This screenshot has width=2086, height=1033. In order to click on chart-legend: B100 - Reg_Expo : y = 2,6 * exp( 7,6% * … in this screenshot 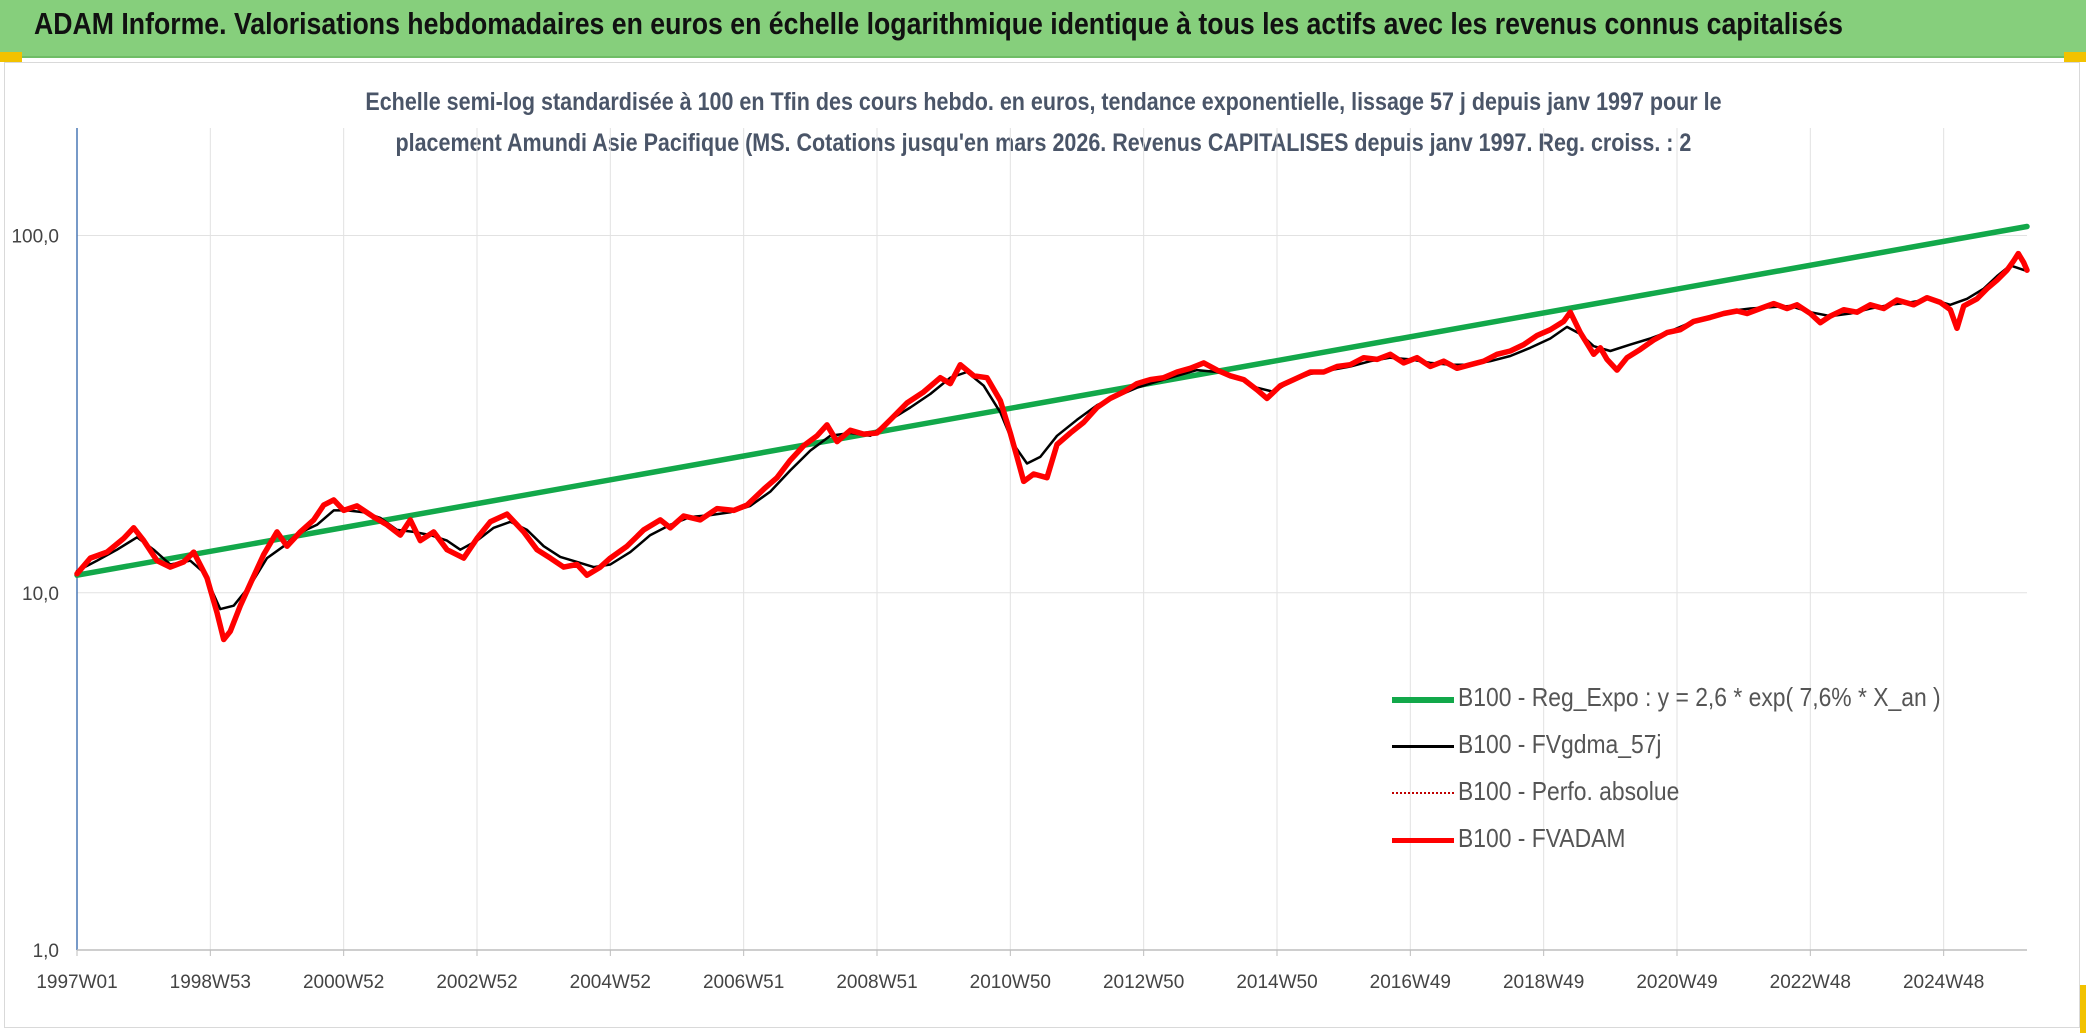, I will do `click(1708, 776)`.